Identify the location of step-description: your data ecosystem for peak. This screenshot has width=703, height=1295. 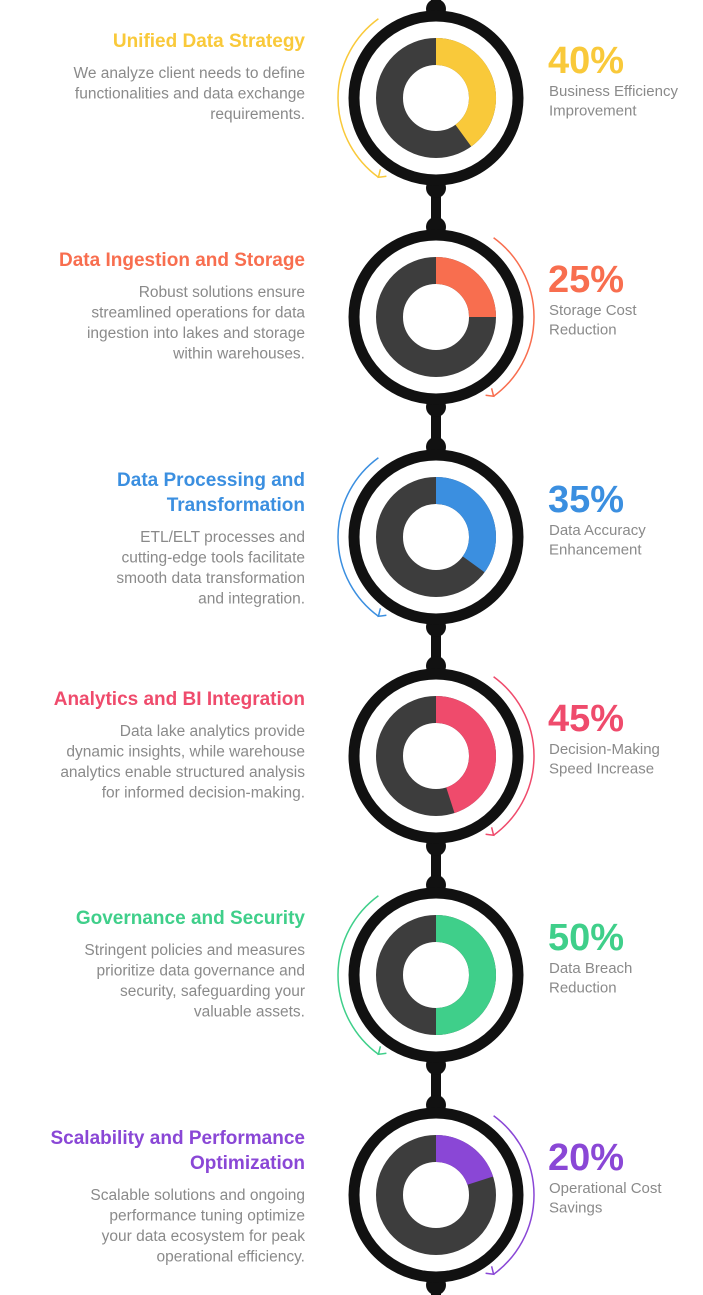
(204, 1236).